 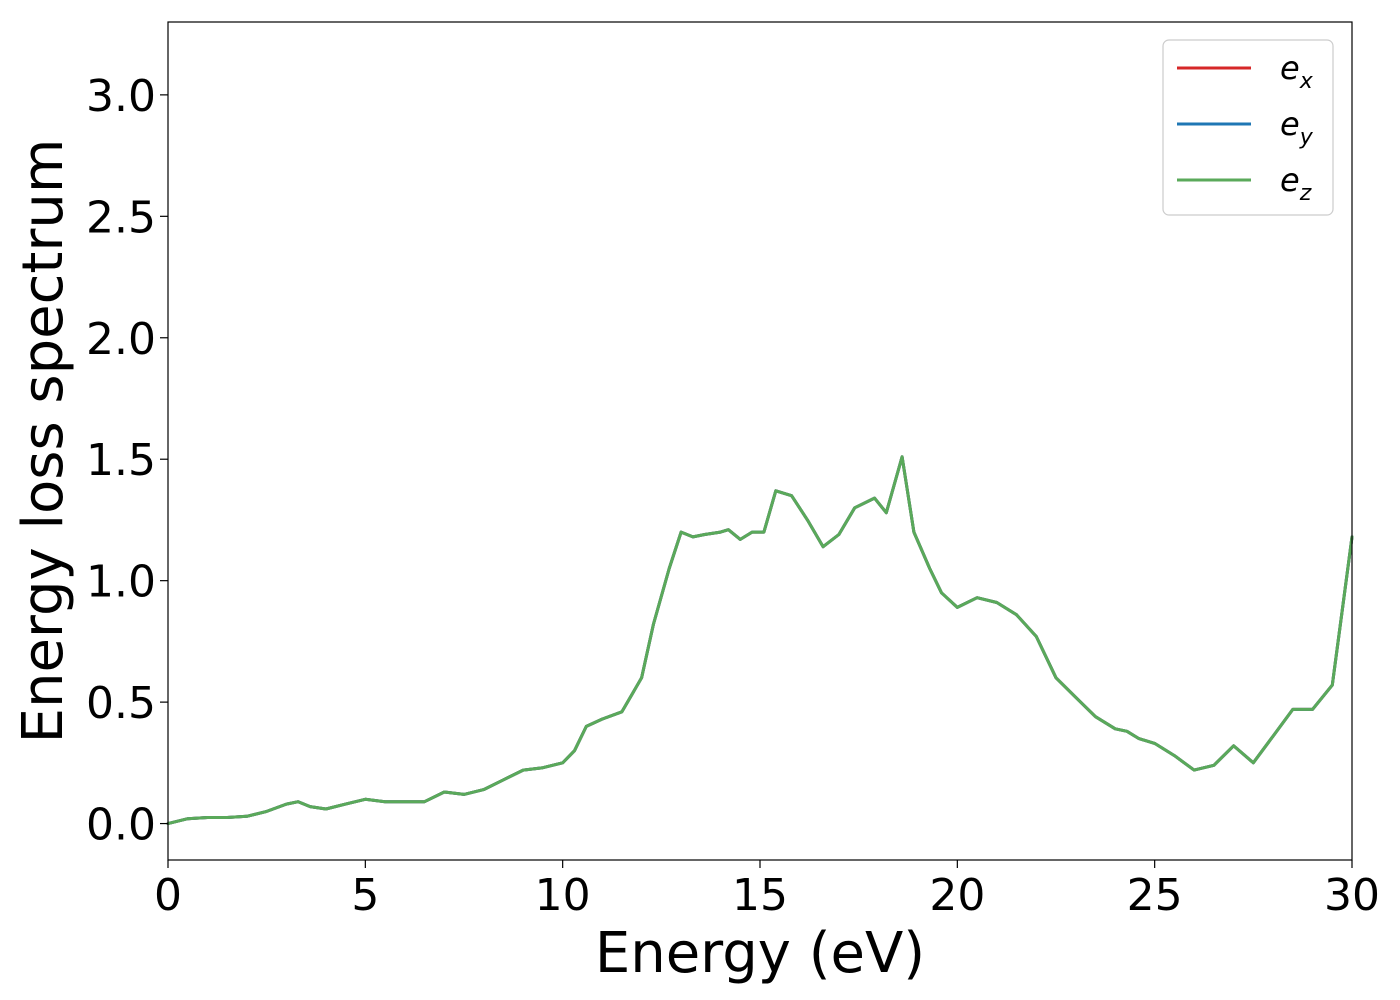 I want to click on x-tick-label: 20, so click(x=957, y=895).